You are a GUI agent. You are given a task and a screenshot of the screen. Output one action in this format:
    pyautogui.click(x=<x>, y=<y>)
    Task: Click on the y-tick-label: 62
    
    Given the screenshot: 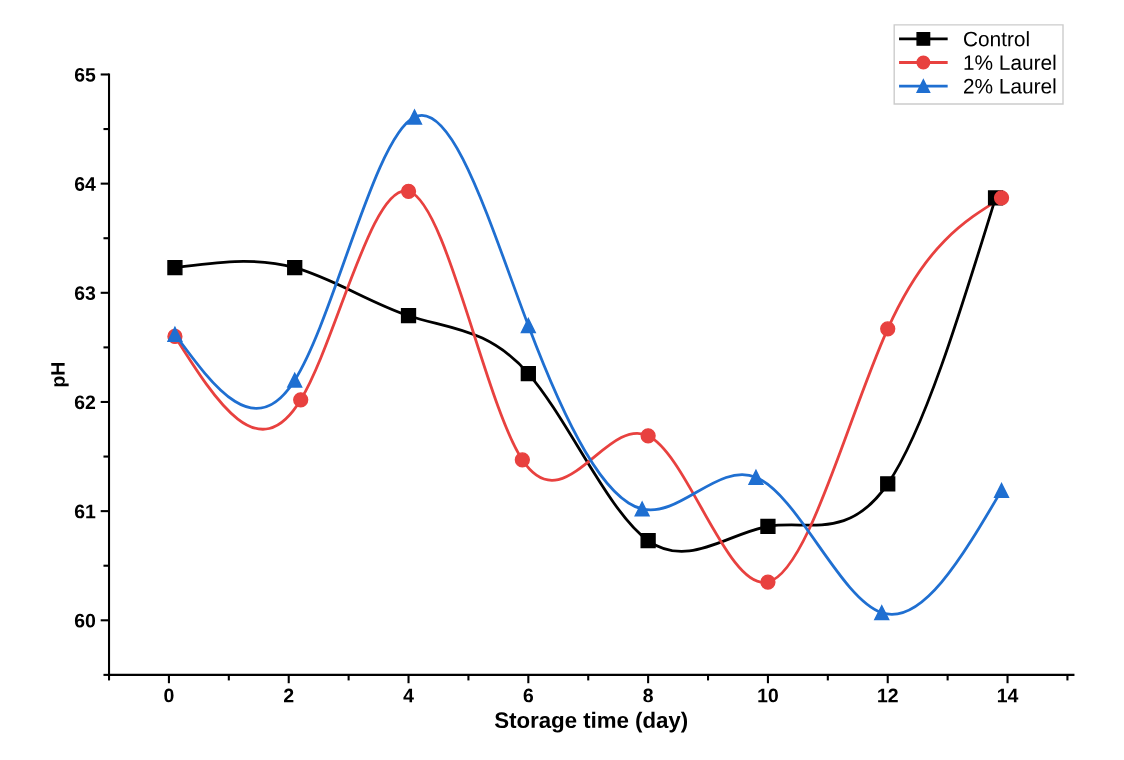 What is the action you would take?
    pyautogui.click(x=85, y=402)
    